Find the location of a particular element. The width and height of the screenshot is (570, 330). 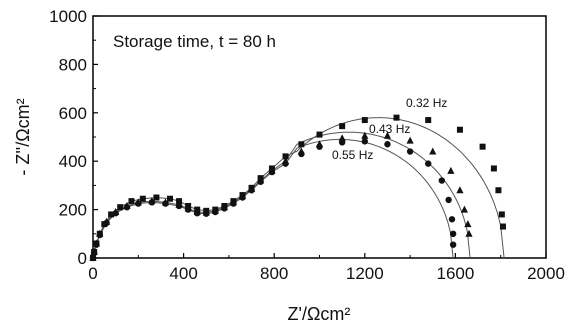

annotation-storage-time: Storage time, t = 80 h is located at coordinates (194, 41).